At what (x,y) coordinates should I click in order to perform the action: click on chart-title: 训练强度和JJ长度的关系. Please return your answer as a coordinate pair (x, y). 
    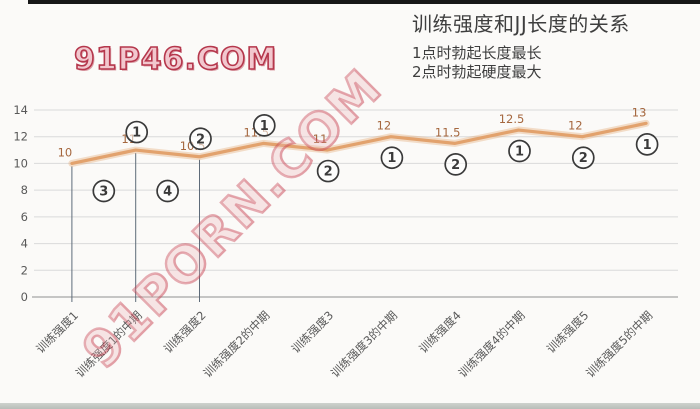
    Looking at the image, I should click on (521, 24).